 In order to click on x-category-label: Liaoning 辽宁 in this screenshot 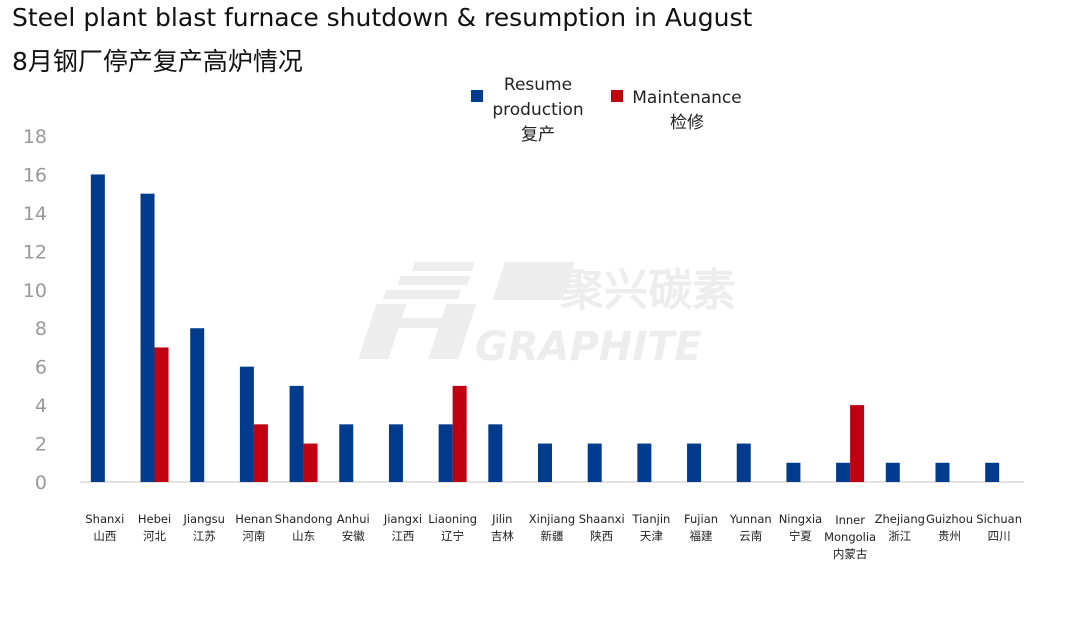, I will do `click(452, 527)`.